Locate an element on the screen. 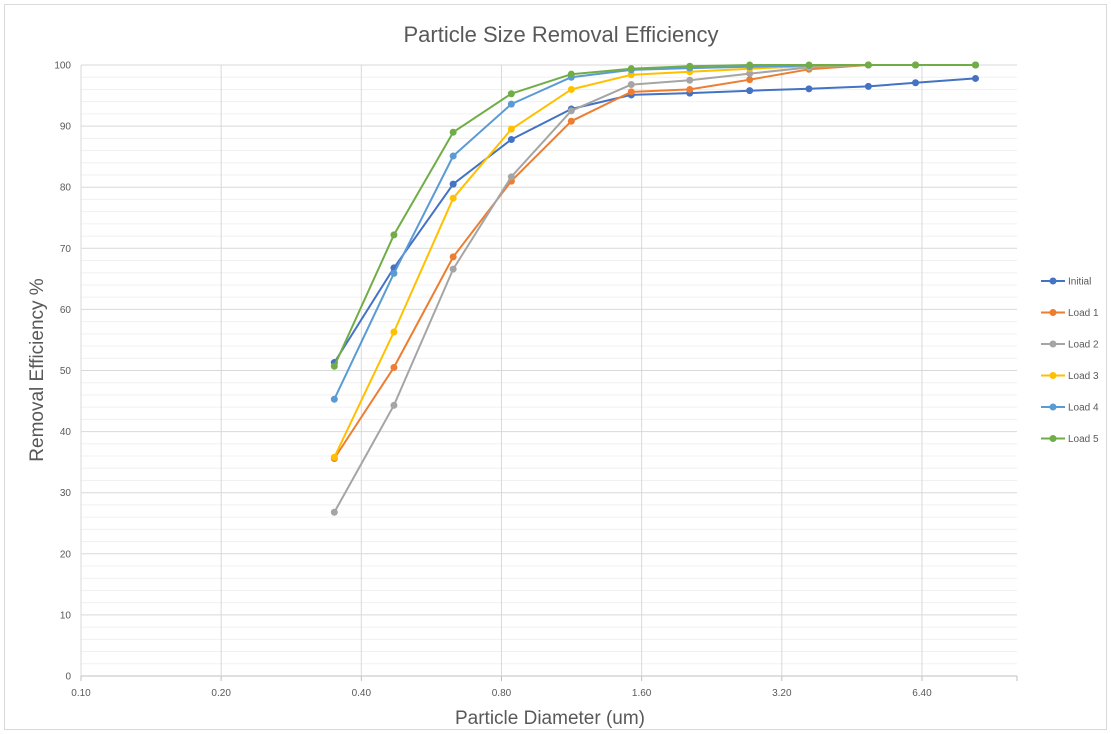 This screenshot has height=734, width=1111. y-tick-label: 90 is located at coordinates (66, 127).